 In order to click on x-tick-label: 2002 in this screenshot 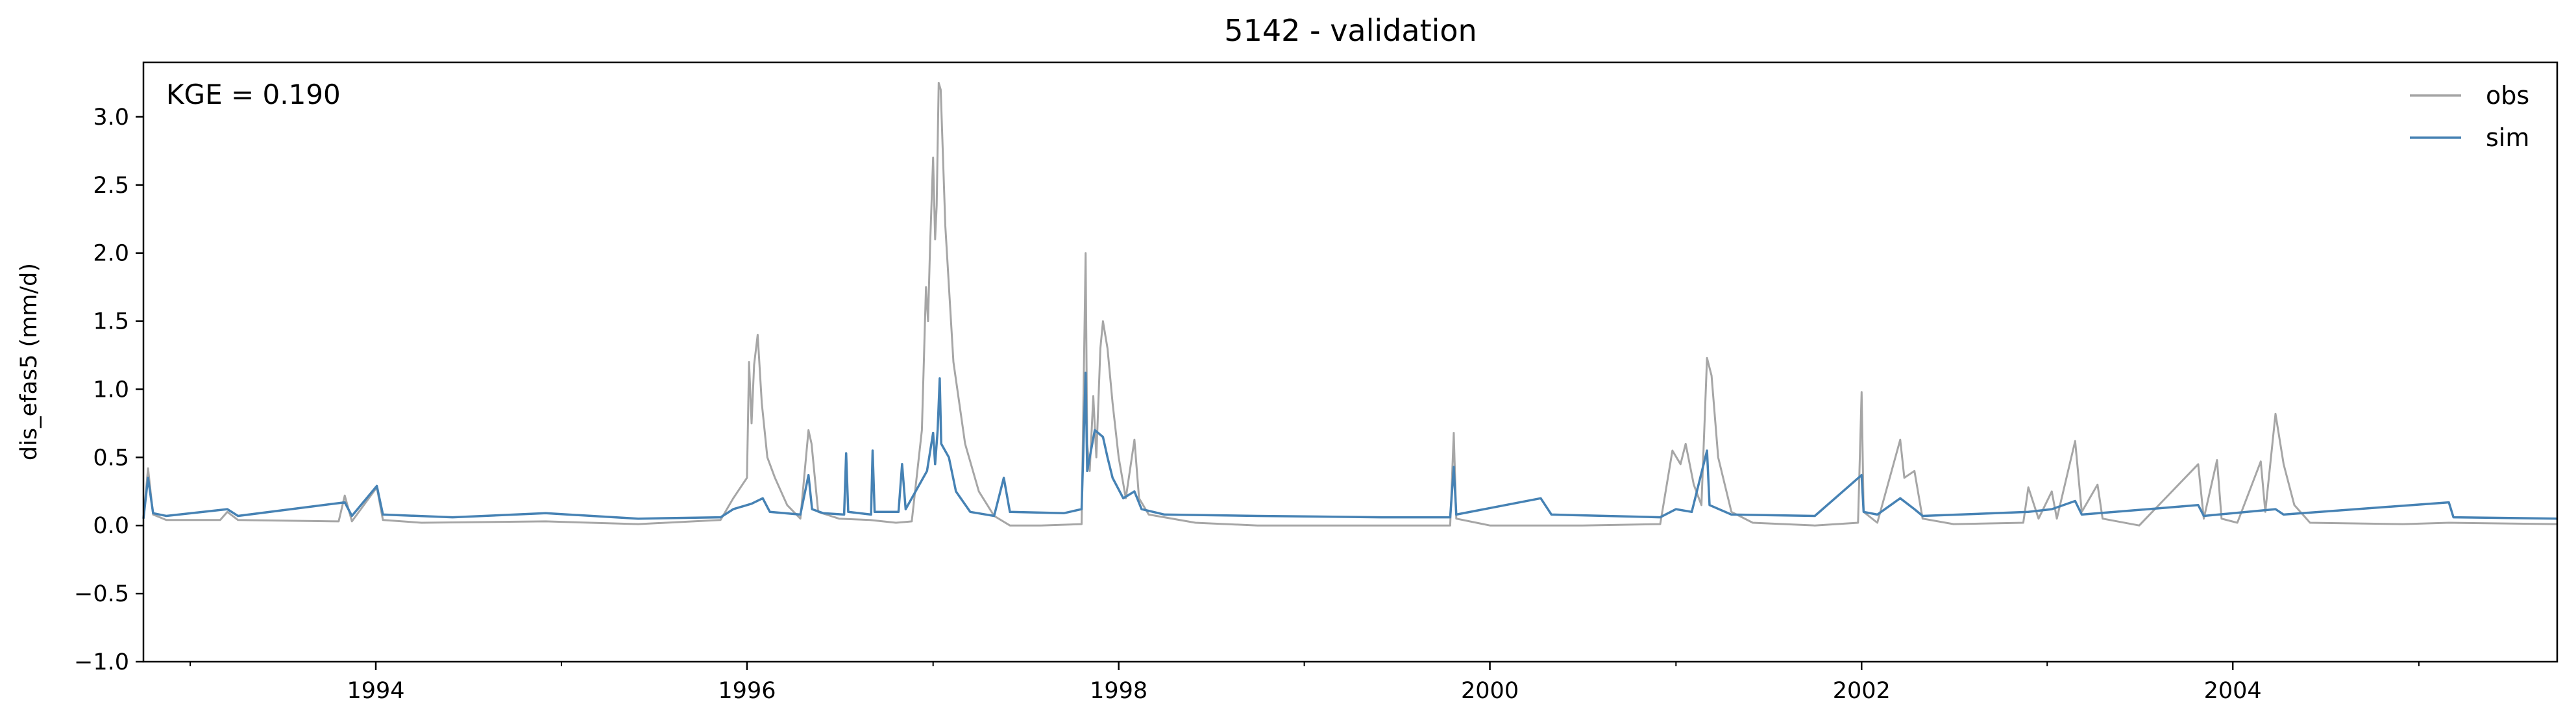, I will do `click(1862, 691)`.